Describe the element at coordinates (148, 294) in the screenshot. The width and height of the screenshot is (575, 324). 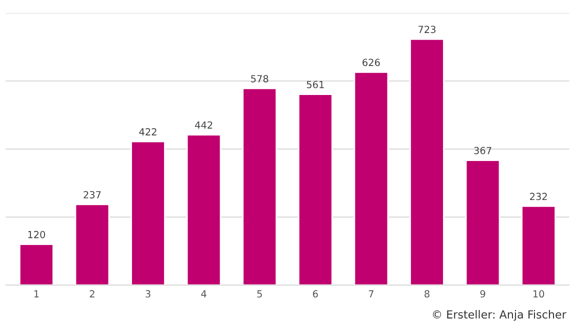
I see `x-tick-label: 3` at that location.